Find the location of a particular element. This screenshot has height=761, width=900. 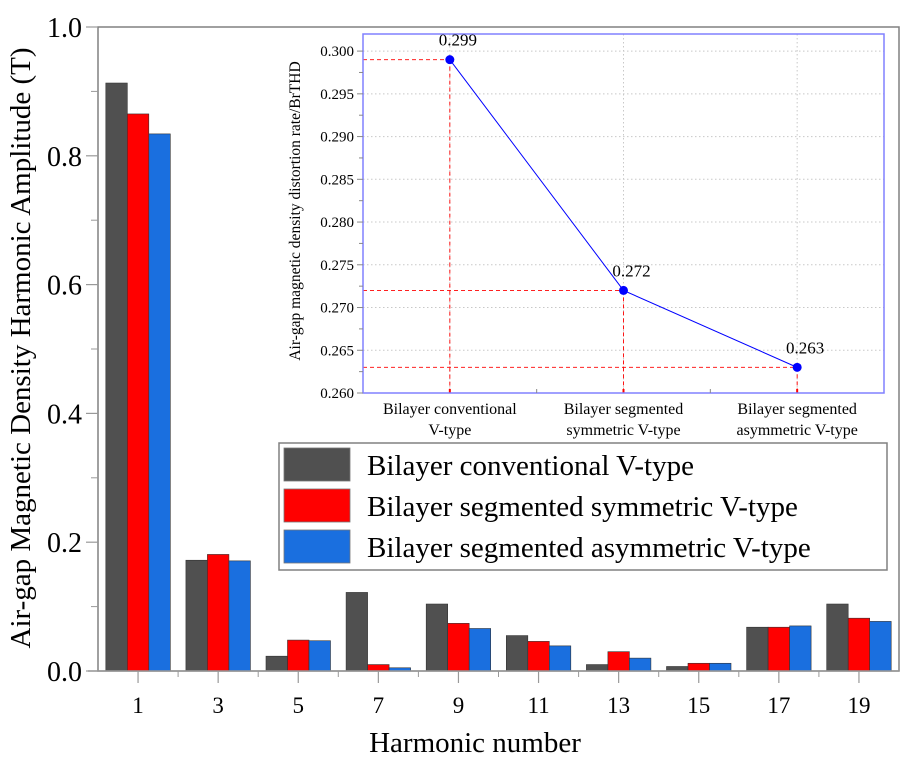

inset-y-tick-label: 0.300 is located at coordinates (337, 52).